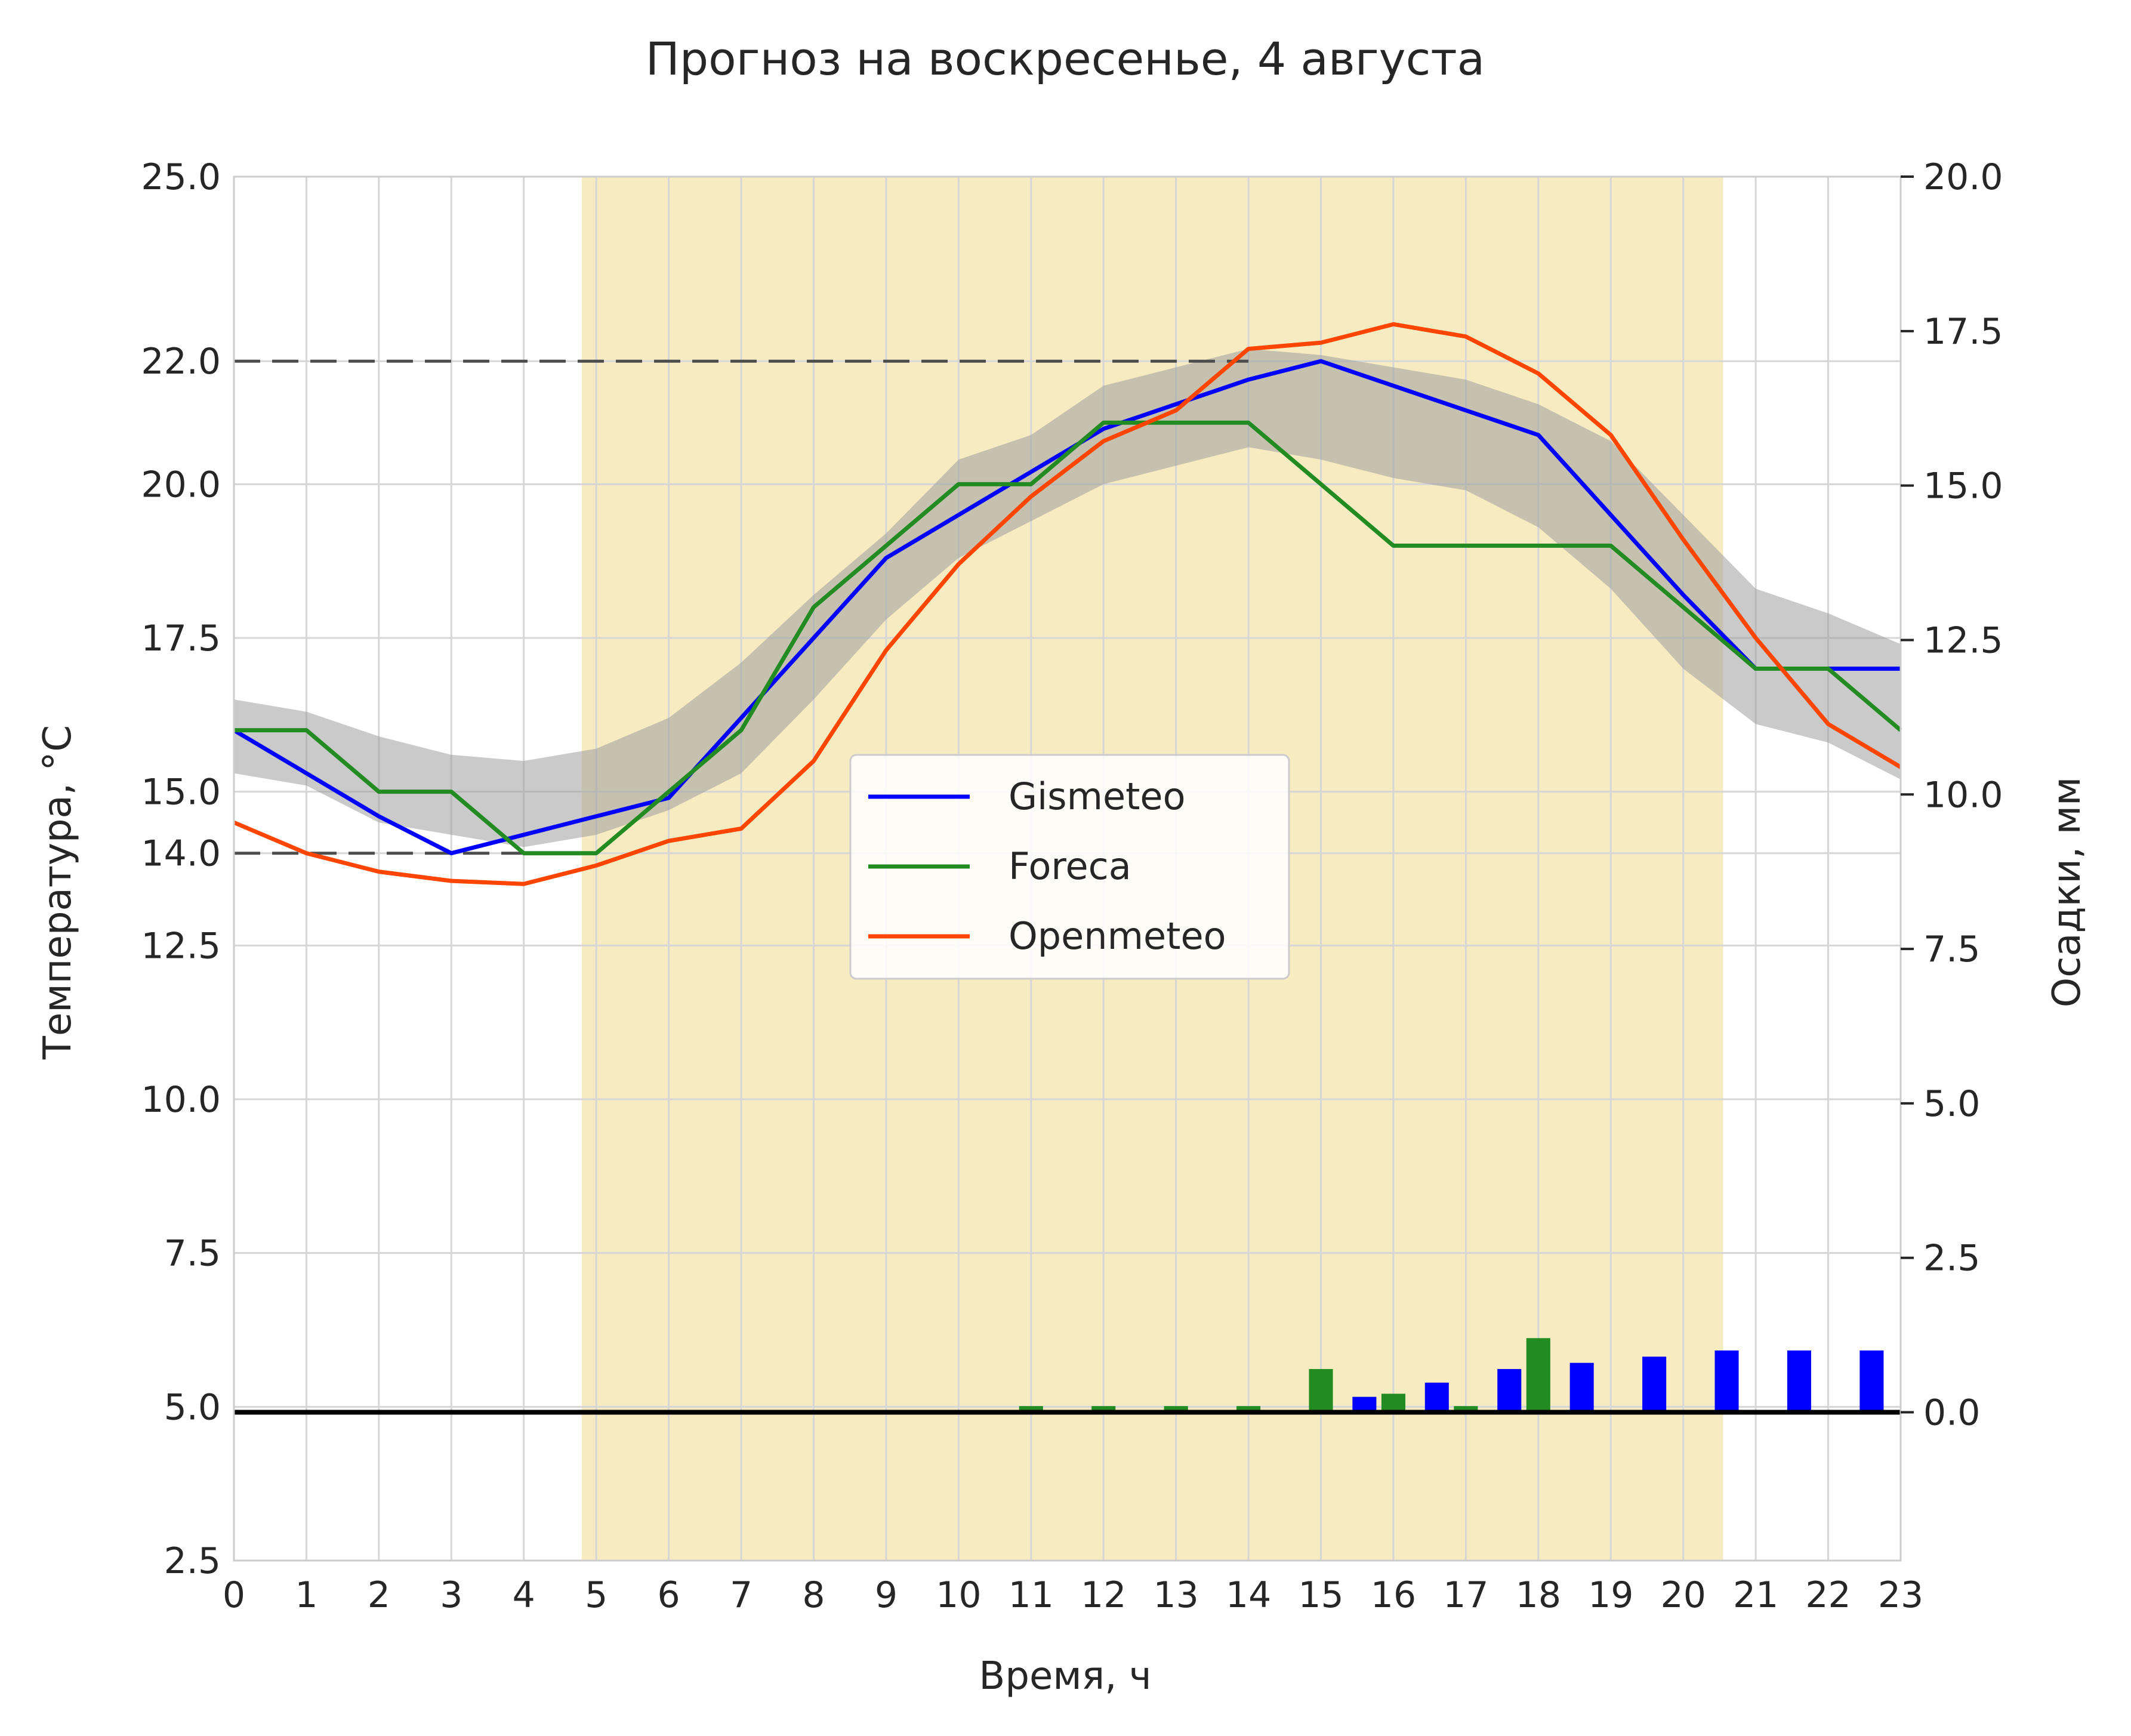 Image resolution: width=2131 pixels, height=1736 pixels. I want to click on x-tick-label: 0, so click(234, 1595).